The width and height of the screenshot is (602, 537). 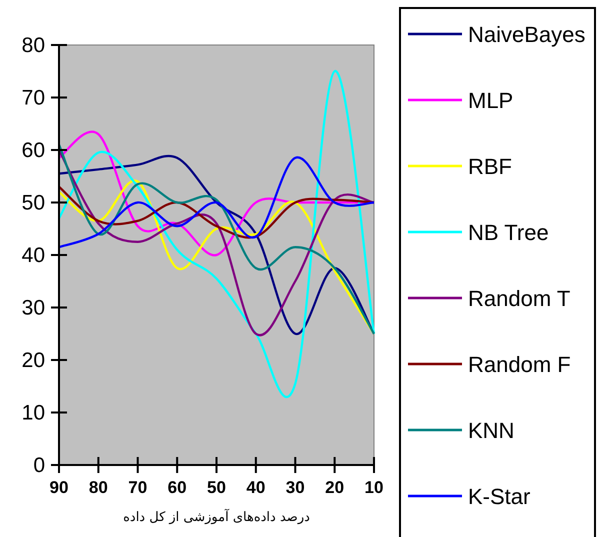 I want to click on x-tick-label: 60, so click(x=177, y=487).